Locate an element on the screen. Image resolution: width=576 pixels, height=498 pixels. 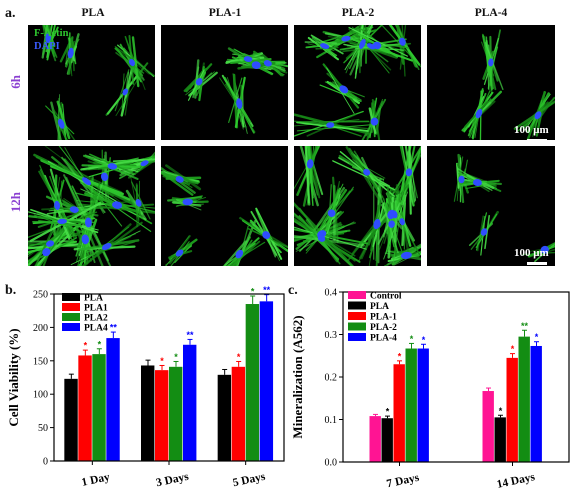
legend-label: PLA-2 is located at coordinates (383, 328).